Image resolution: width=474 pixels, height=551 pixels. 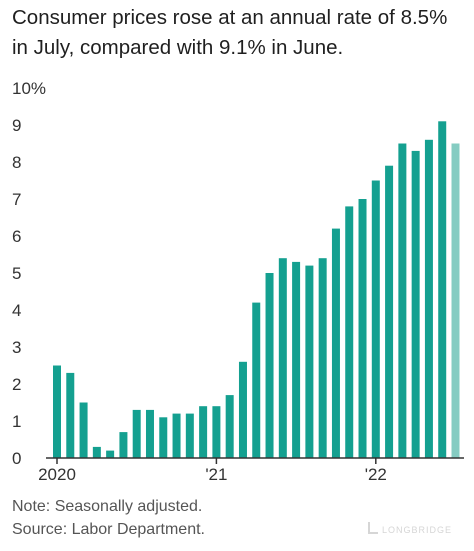 I want to click on x-tick-label: '21, so click(x=216, y=474).